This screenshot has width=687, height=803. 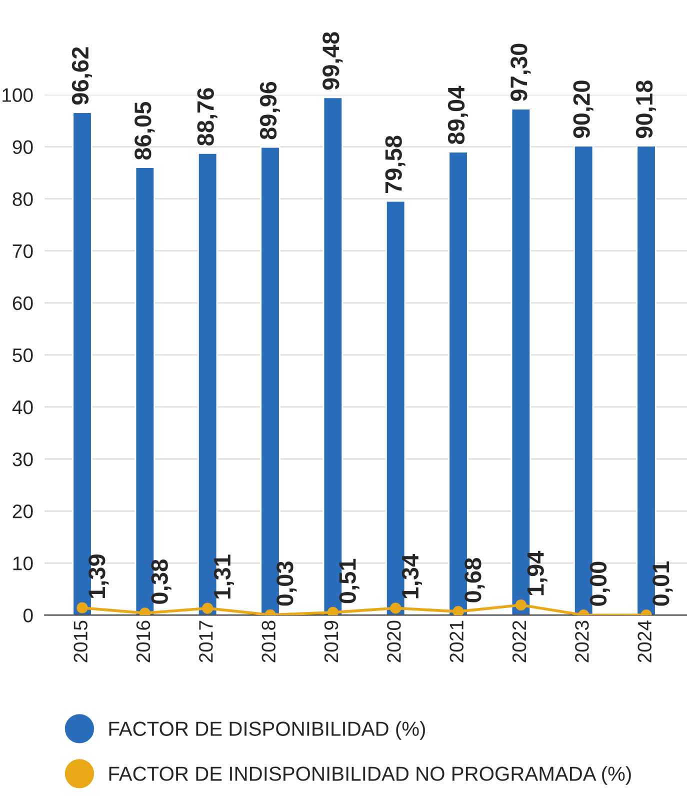 I want to click on data-label: 0,68, so click(x=474, y=580).